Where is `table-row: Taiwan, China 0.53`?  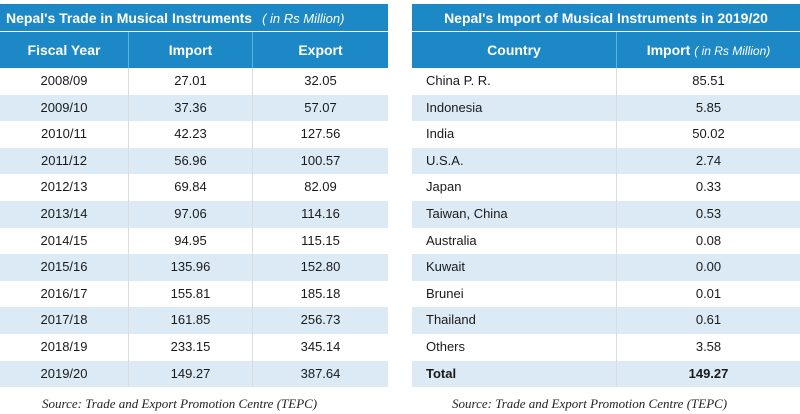 table-row: Taiwan, China 0.53 is located at coordinates (606, 214).